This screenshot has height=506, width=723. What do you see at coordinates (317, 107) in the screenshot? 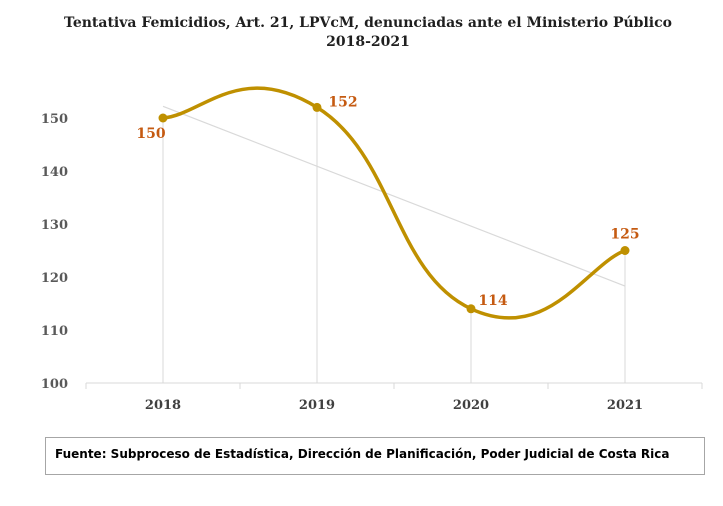
I see `data-point-2019` at bounding box center [317, 107].